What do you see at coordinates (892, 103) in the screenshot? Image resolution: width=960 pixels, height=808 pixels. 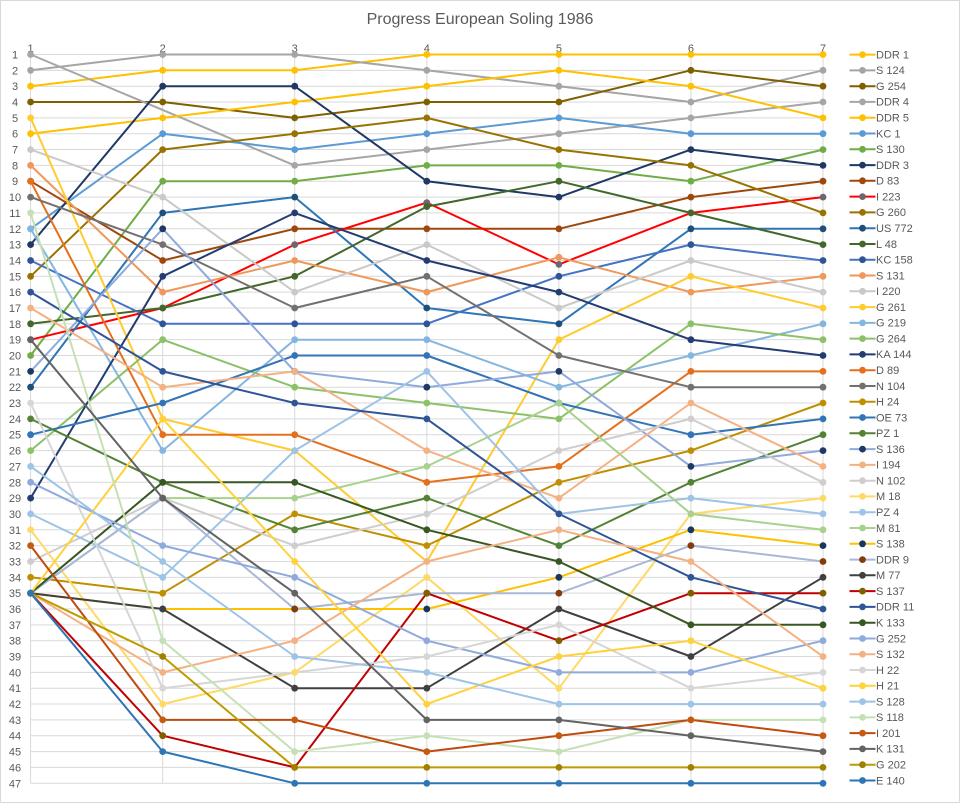 I see `svg-text: DDR 4` at bounding box center [892, 103].